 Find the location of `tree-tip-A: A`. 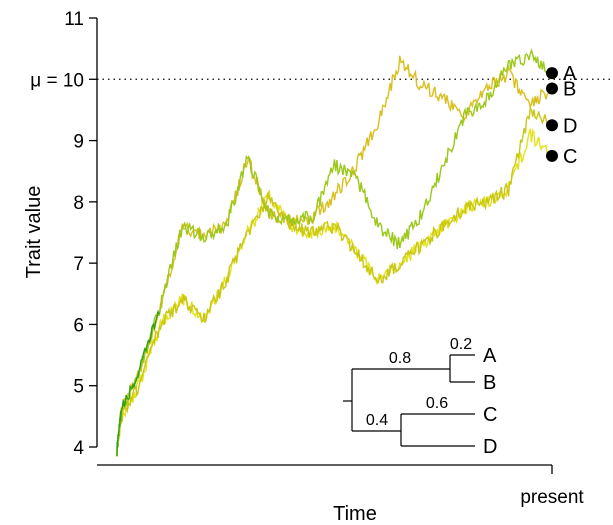

tree-tip-A: A is located at coordinates (490, 356).